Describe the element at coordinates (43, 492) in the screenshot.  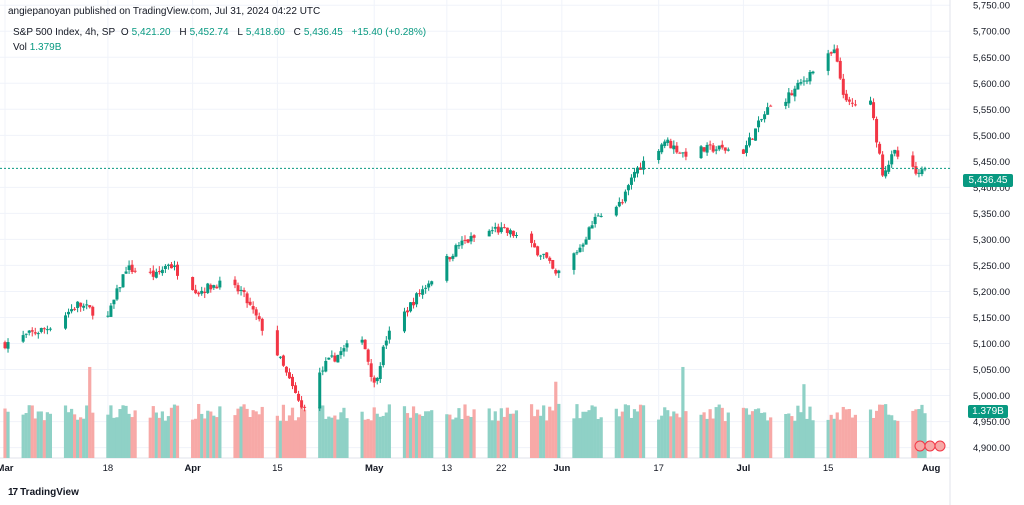
I see `tradingview-logo: 17 TradingView` at that location.